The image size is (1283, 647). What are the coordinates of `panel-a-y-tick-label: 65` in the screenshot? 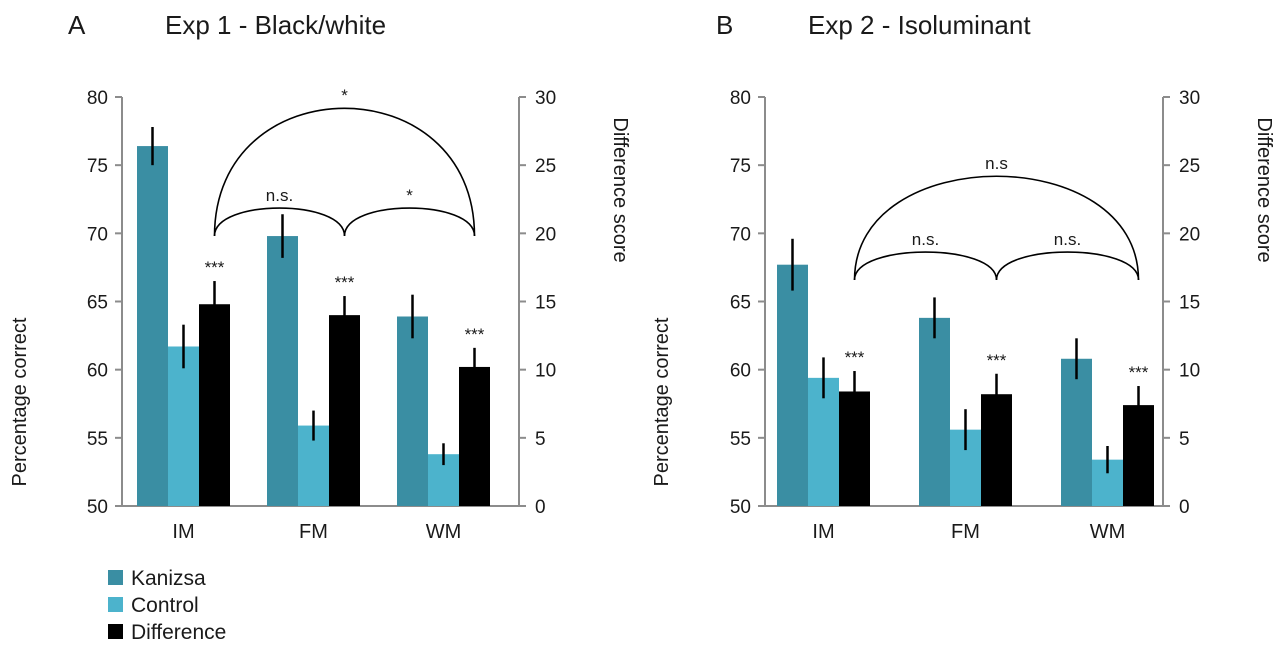 It's located at (97, 303).